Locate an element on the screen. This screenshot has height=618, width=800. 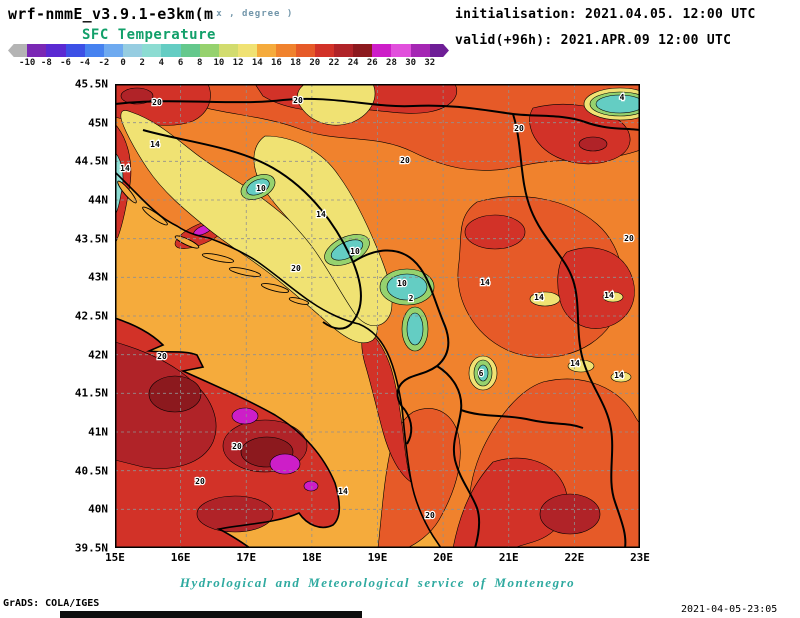
colorbar is located at coordinates (228, 50).